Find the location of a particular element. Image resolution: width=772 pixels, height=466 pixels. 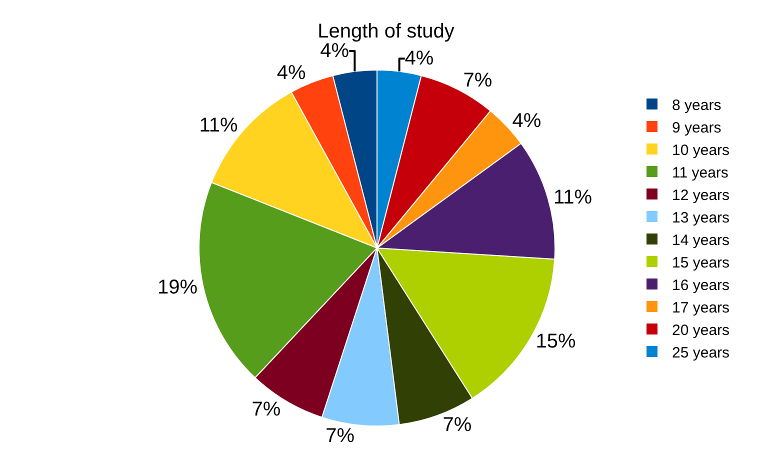

legend-label: 11 years is located at coordinates (700, 173).